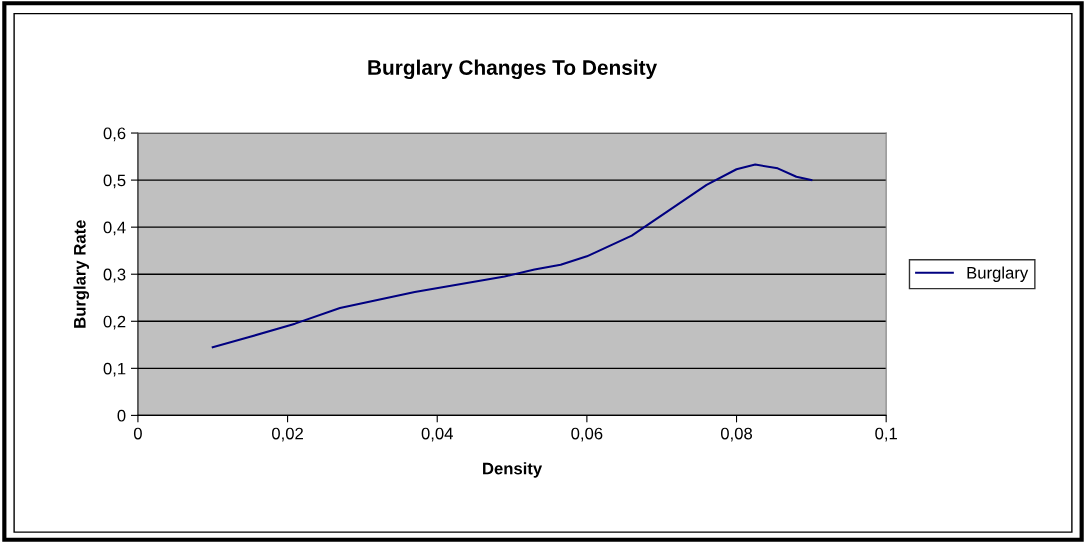  I want to click on y-axis-title: Burglary Rate, so click(81, 274).